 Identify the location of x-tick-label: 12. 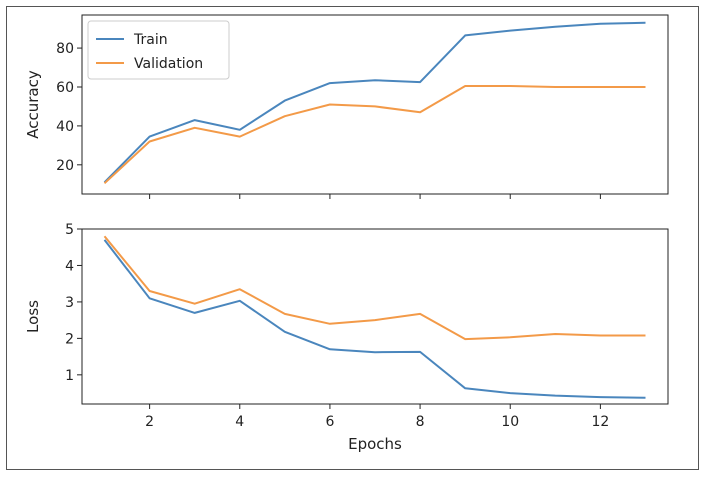
(600, 422).